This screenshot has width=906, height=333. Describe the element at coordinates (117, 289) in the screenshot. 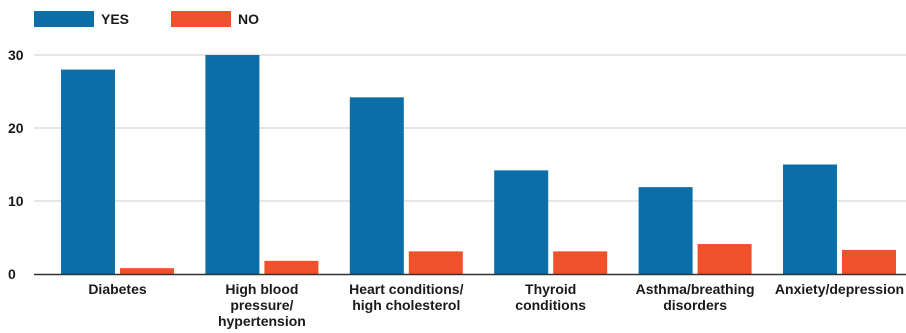

I see `x-category-label: Diabetes` at that location.